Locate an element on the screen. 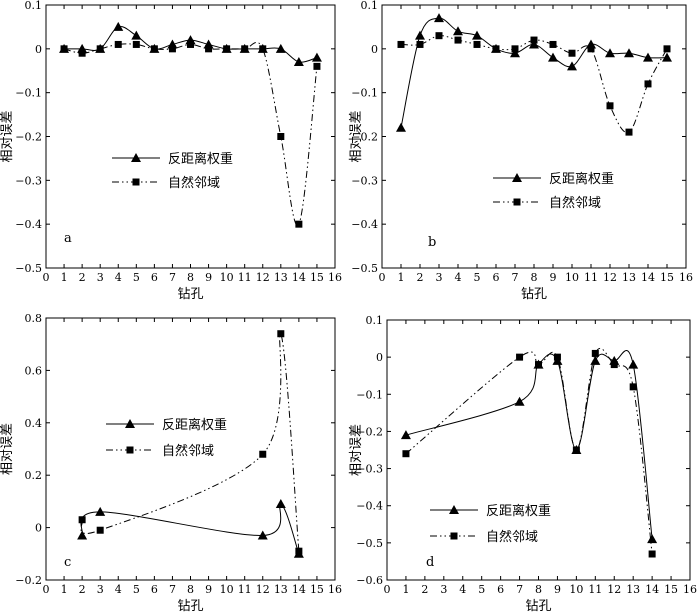  x-tick-label: 13 is located at coordinates (629, 277).